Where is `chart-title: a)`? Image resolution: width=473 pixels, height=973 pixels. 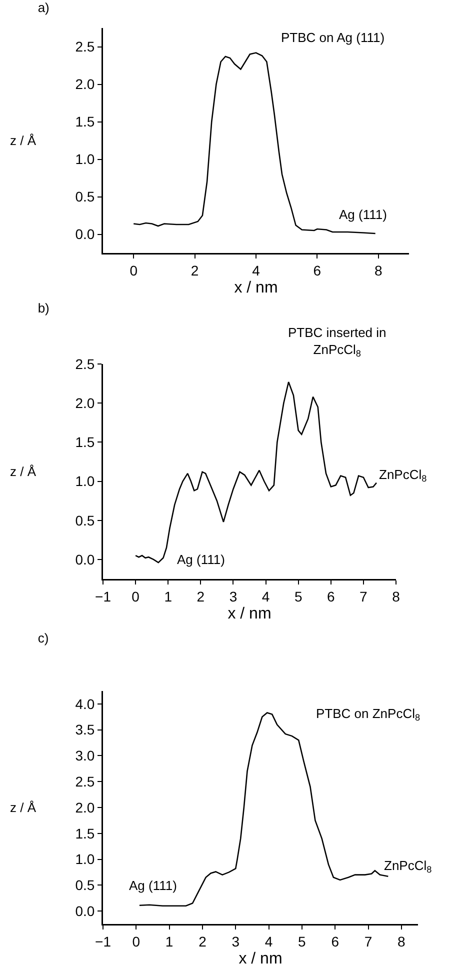 chart-title: a) is located at coordinates (44, 8).